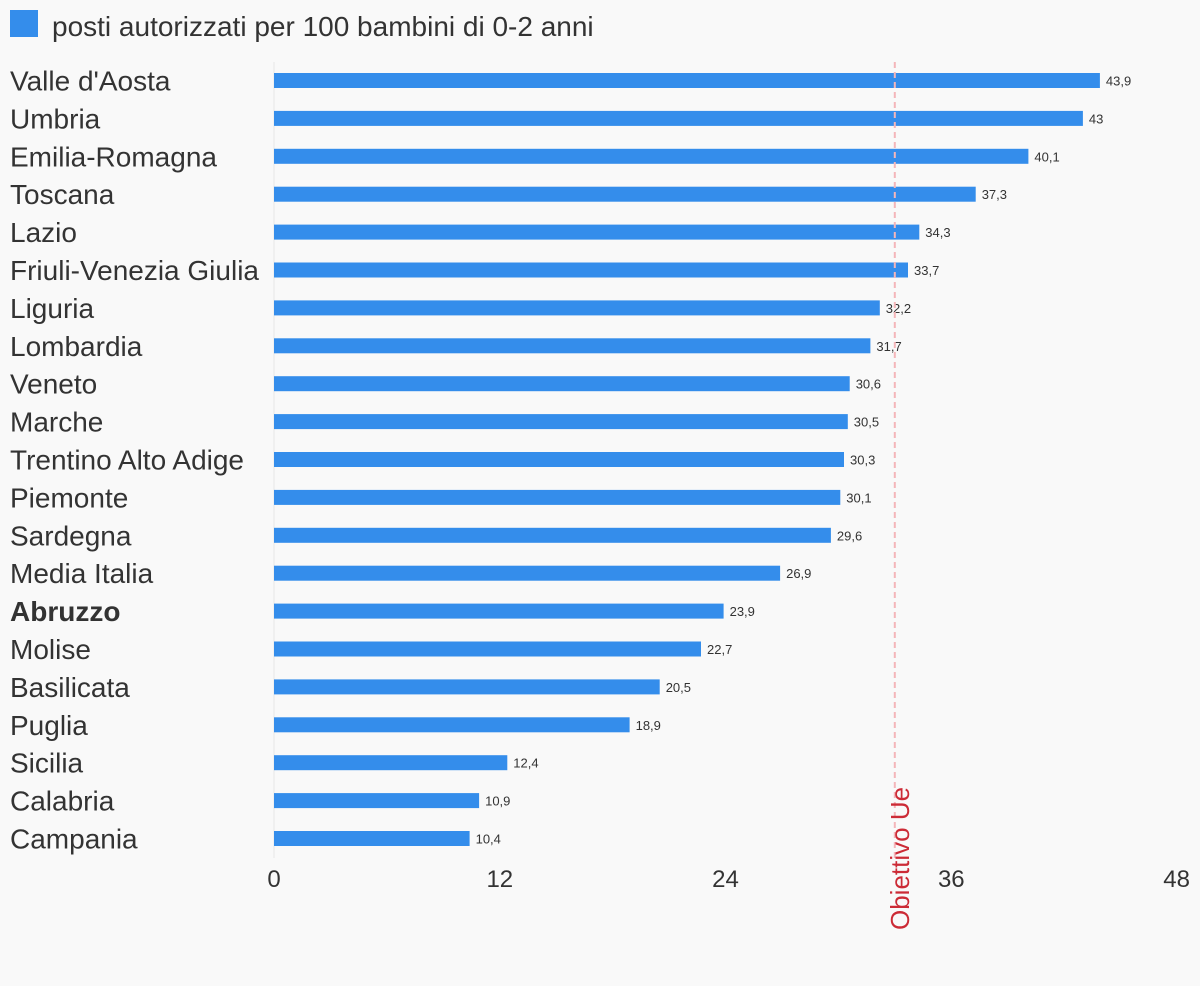  What do you see at coordinates (70, 687) in the screenshot?
I see `category-label: Basilicata` at bounding box center [70, 687].